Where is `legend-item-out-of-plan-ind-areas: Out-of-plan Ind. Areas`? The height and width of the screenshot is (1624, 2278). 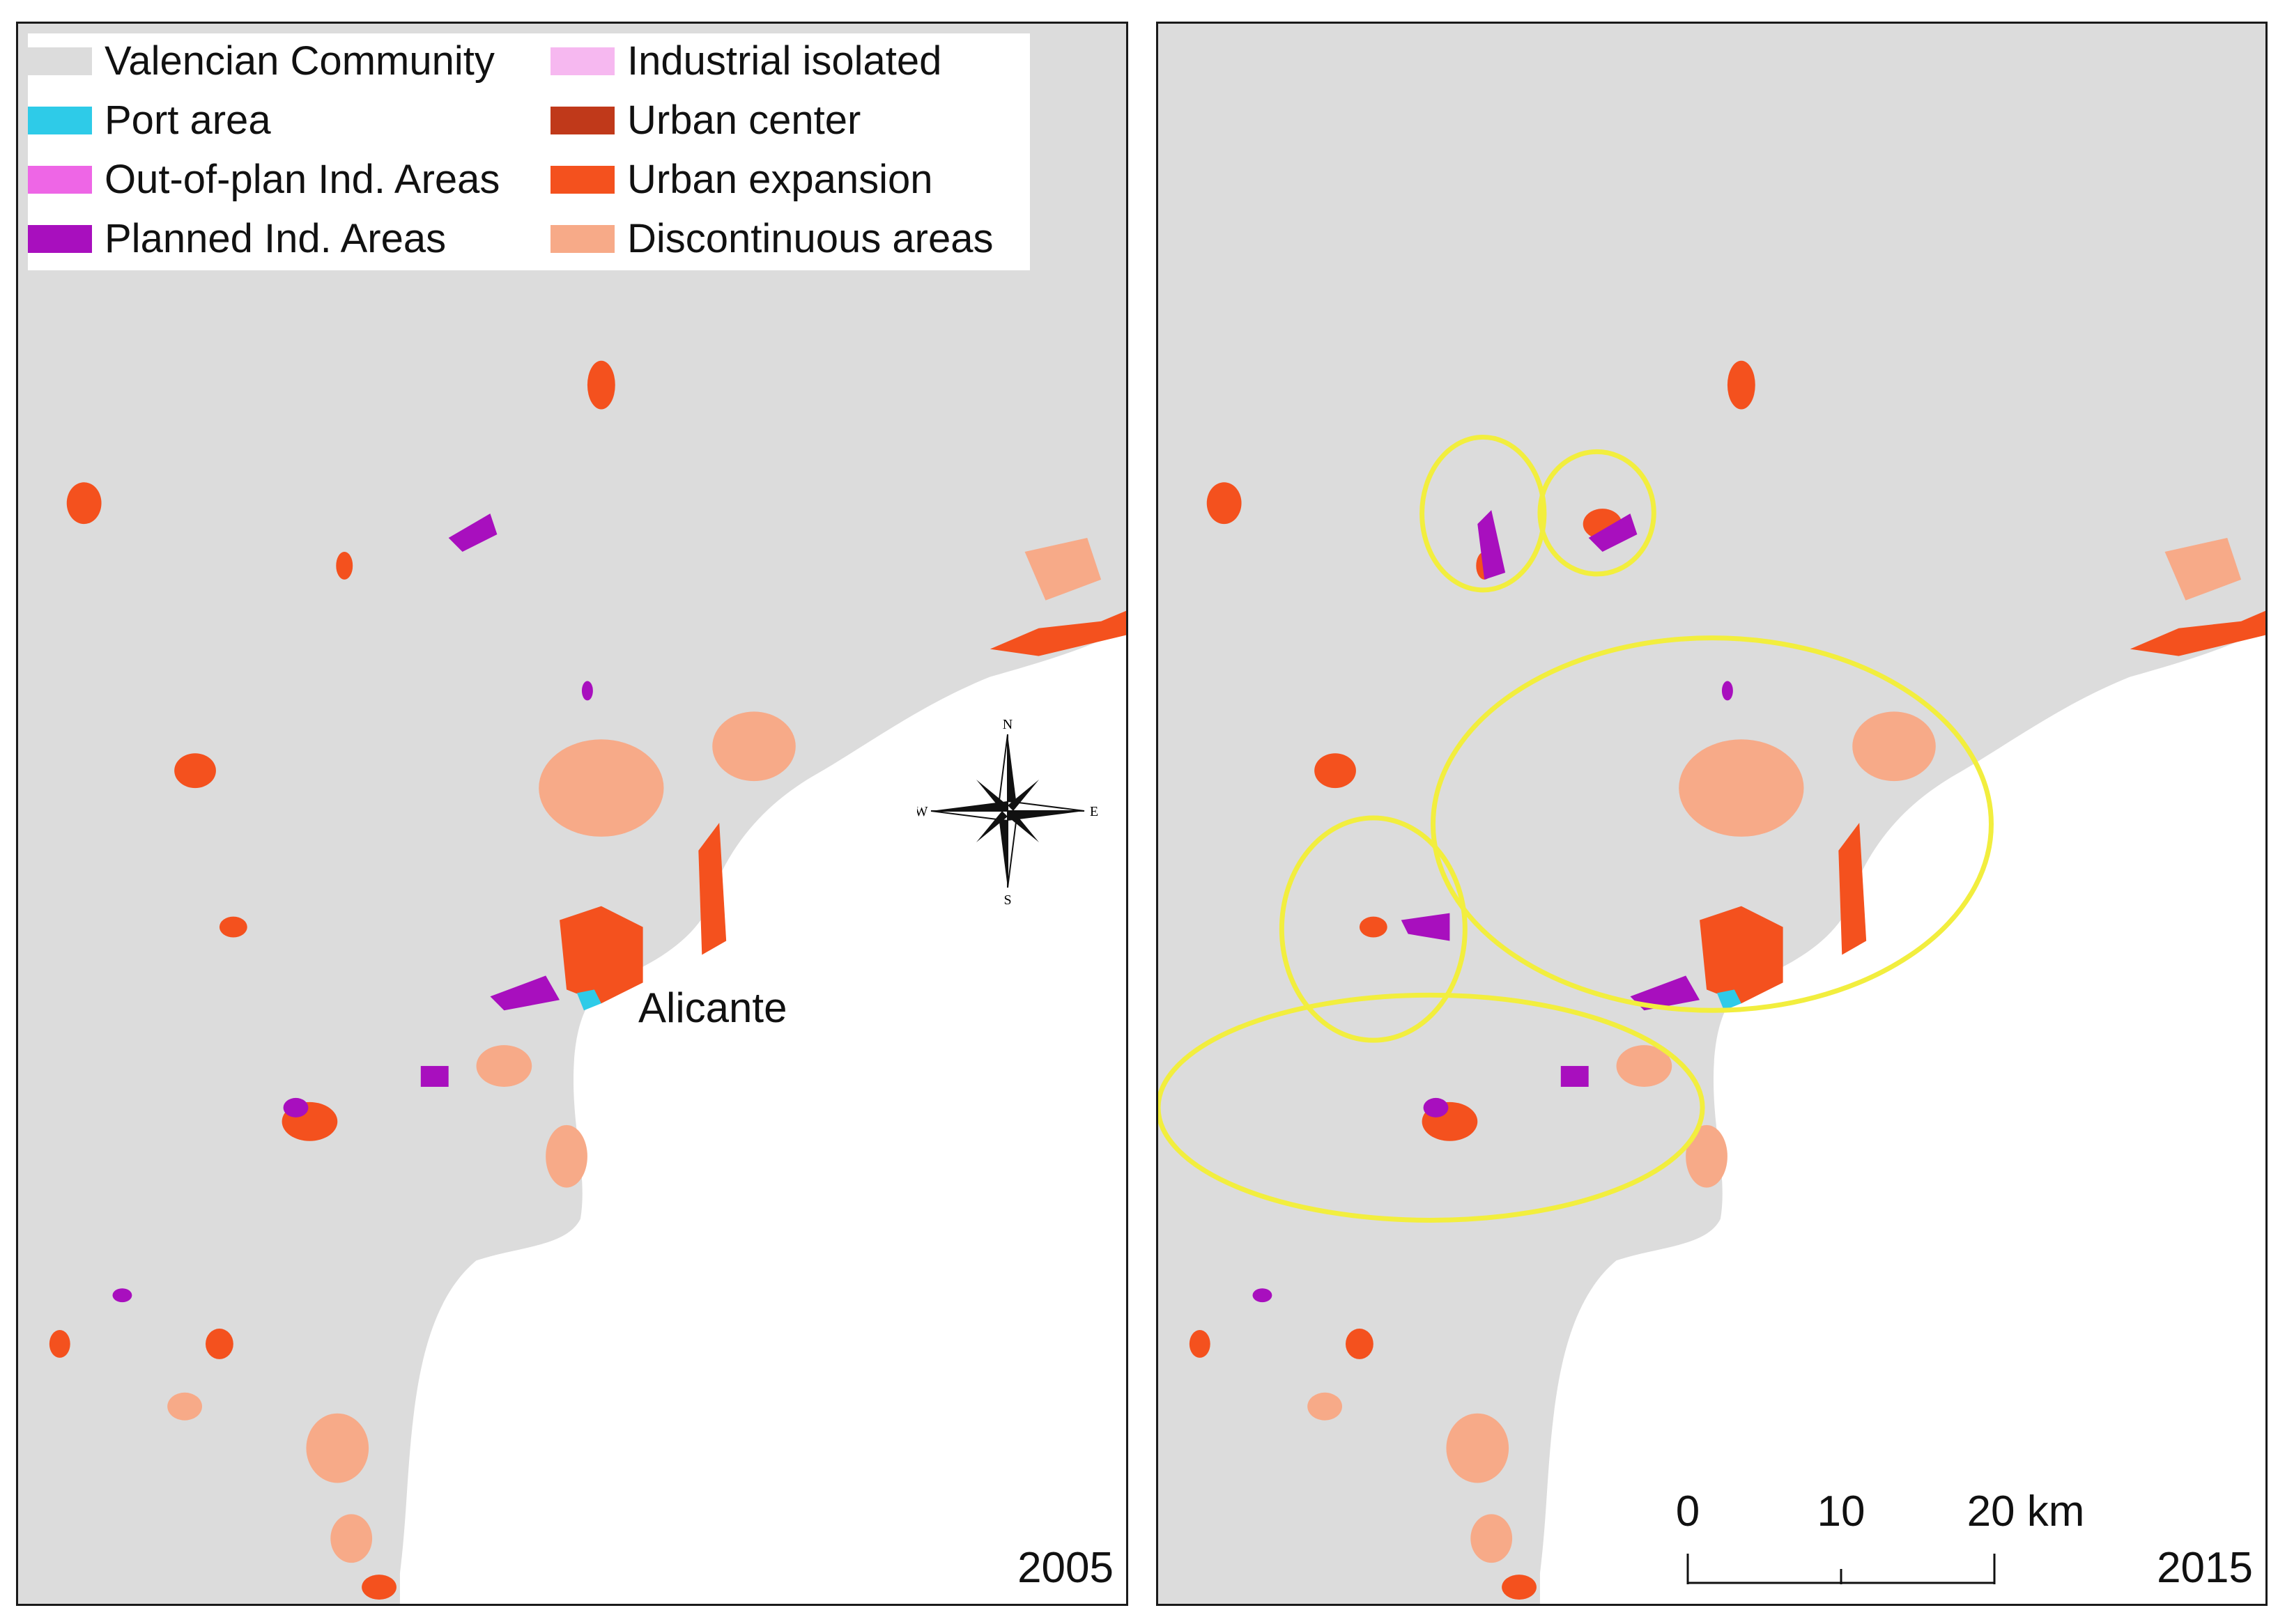 legend-item-out-of-plan-ind-areas: Out-of-plan Ind. Areas is located at coordinates (264, 180).